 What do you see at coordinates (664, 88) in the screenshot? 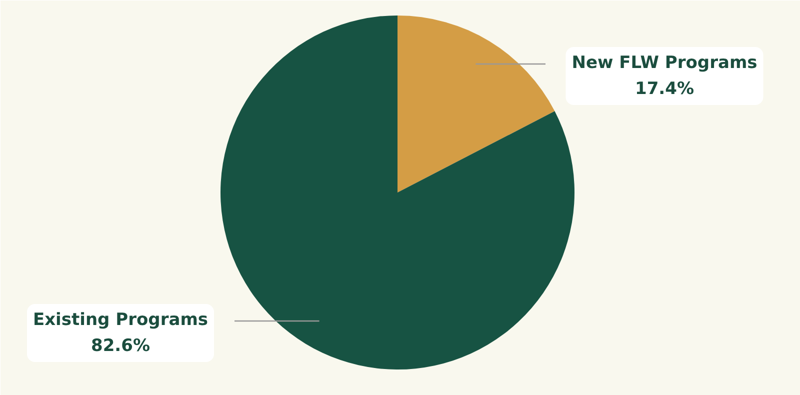
I see `data-label: 17.4%` at bounding box center [664, 88].